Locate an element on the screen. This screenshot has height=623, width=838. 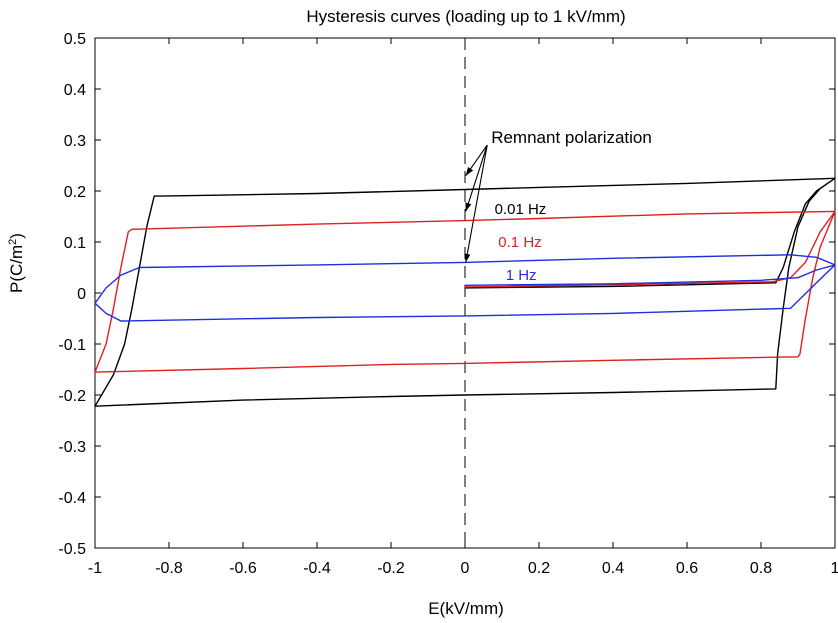
x-tick-label: -1 is located at coordinates (95, 568).